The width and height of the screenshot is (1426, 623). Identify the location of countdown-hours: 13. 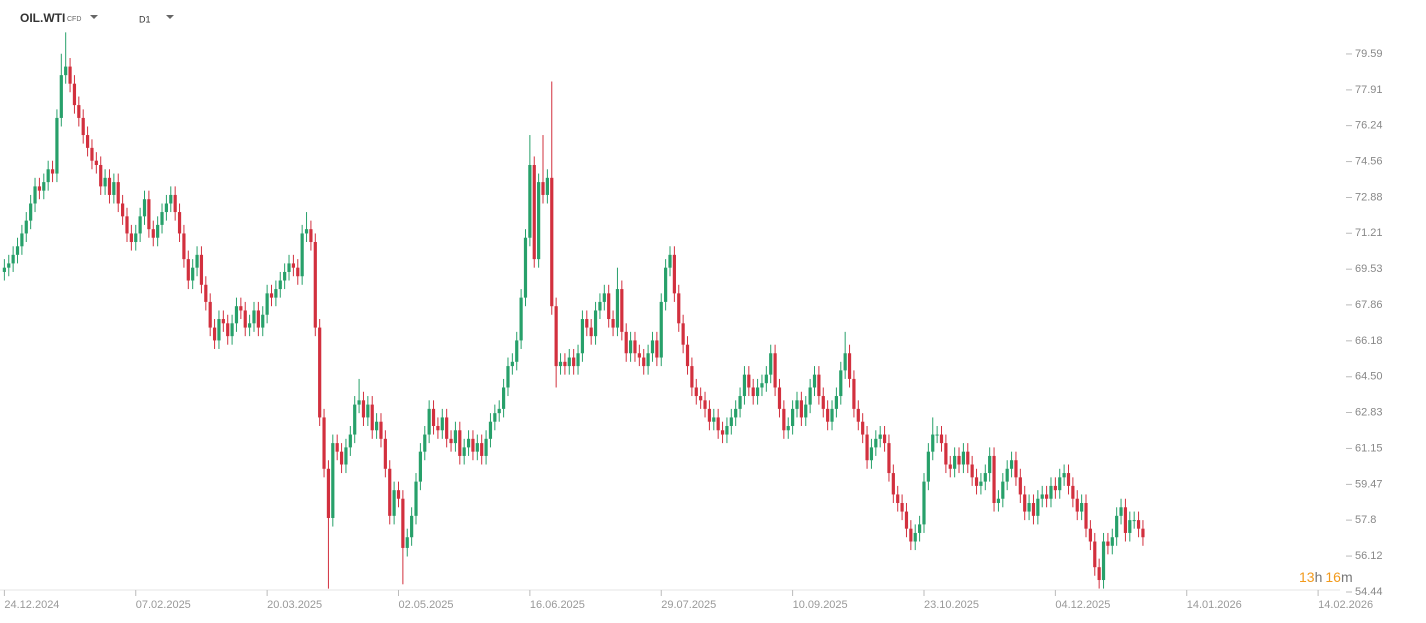
(1307, 577).